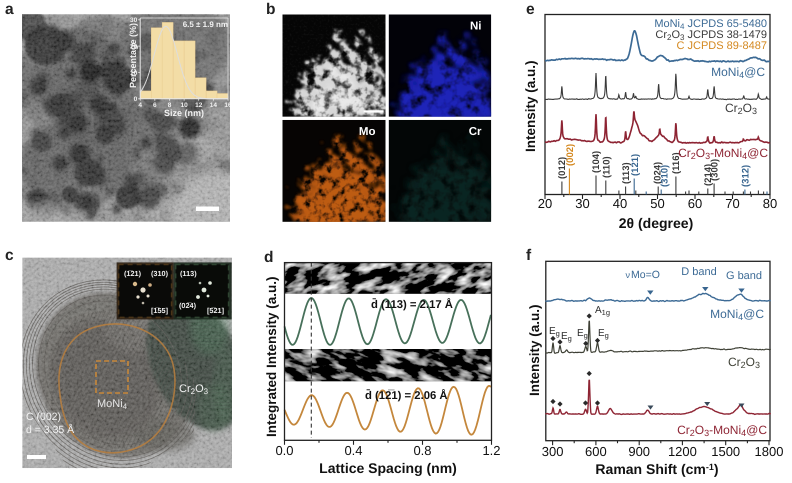 The image size is (792, 483). I want to click on svg-text: (121), so click(635, 165).